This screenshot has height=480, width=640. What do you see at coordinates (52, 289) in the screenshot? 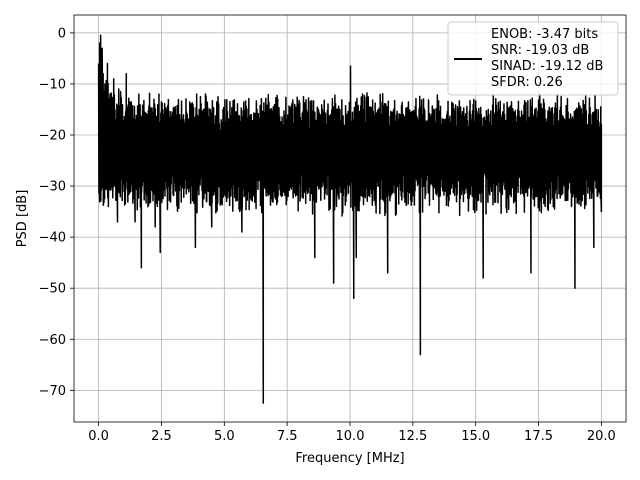
I see `y-tick-label: −50` at bounding box center [52, 289].